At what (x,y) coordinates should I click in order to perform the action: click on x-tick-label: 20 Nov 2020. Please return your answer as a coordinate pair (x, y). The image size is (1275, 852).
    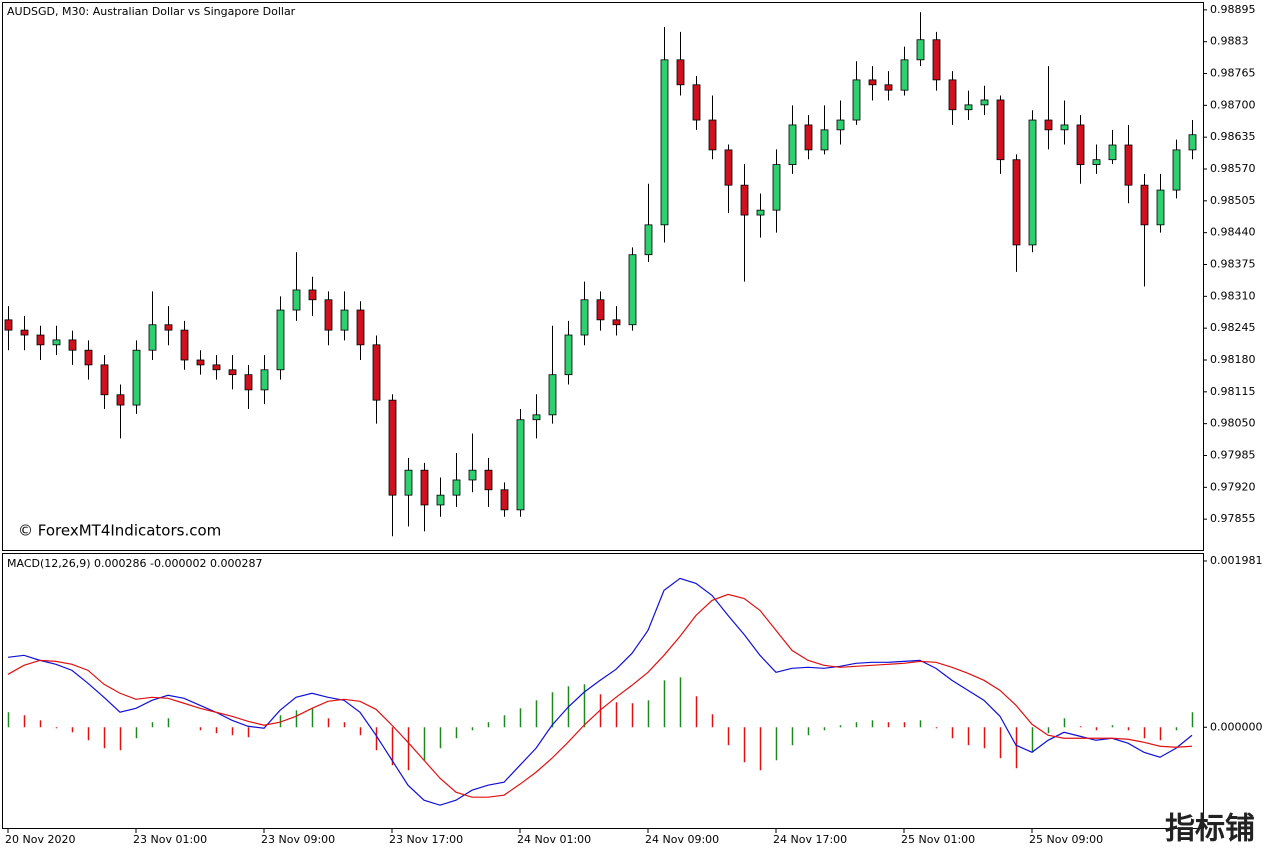
    Looking at the image, I should click on (40, 839).